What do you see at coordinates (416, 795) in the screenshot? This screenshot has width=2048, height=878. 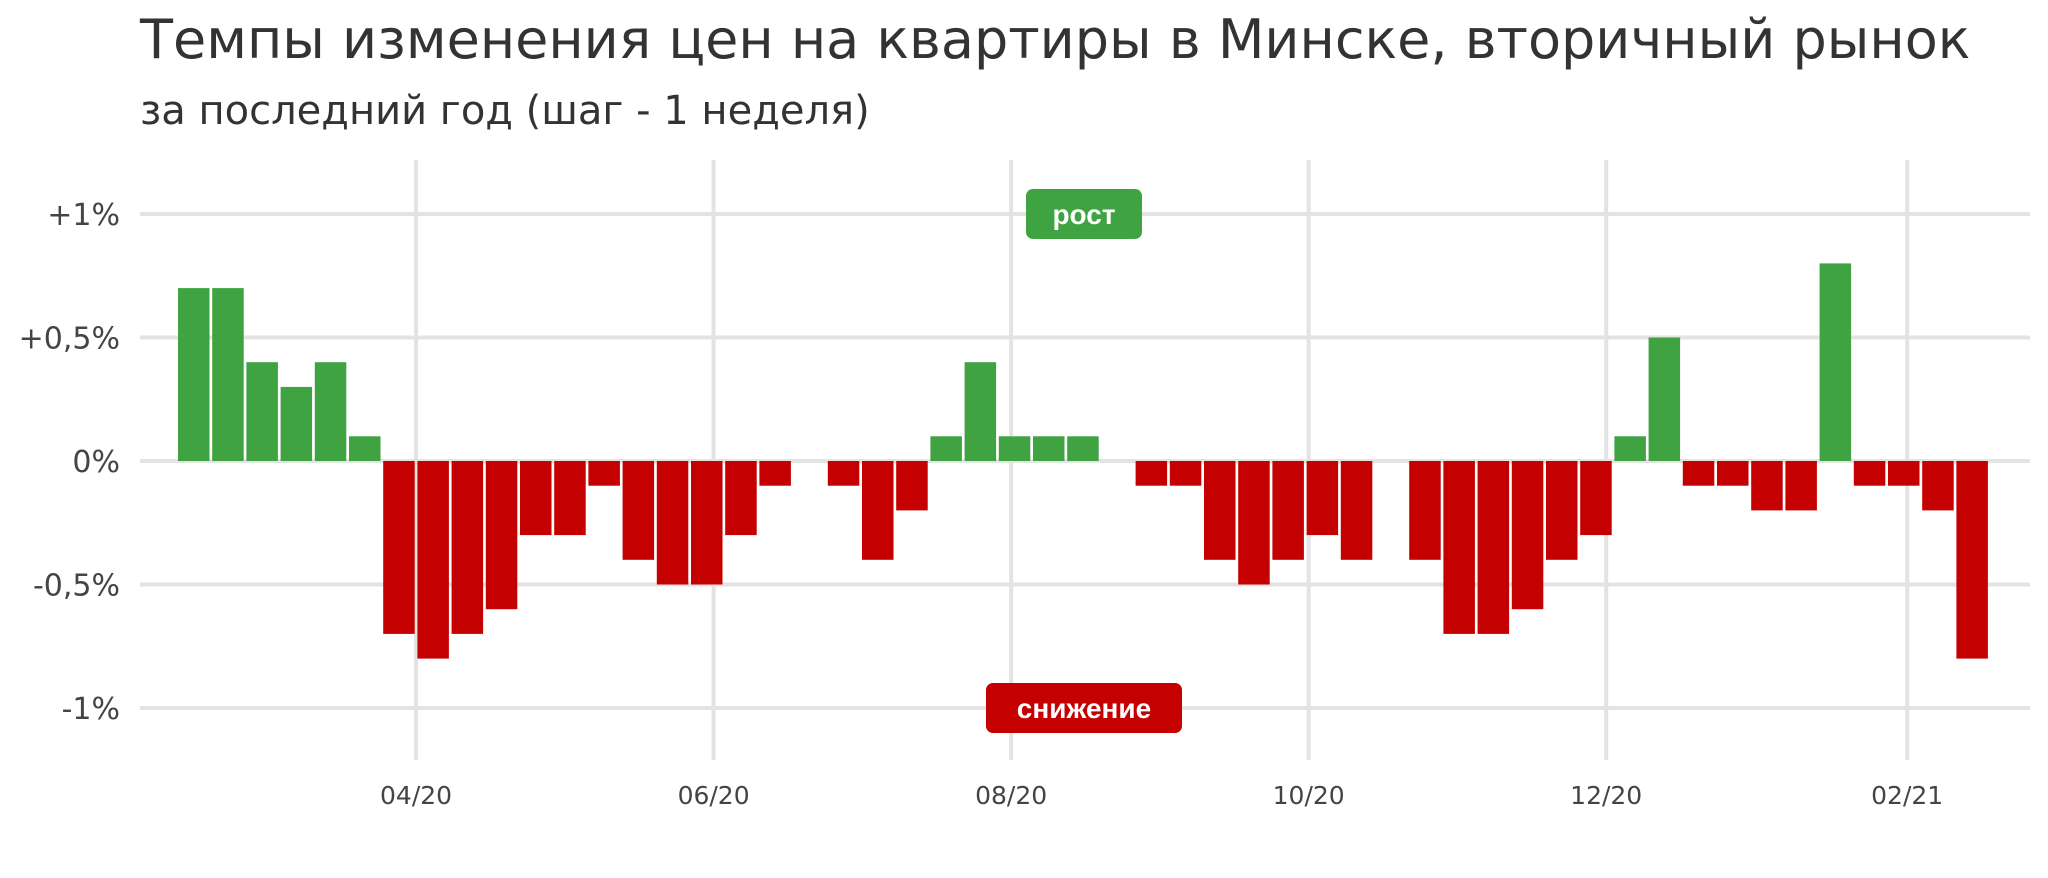 I see `x-tick-label: 04/20` at bounding box center [416, 795].